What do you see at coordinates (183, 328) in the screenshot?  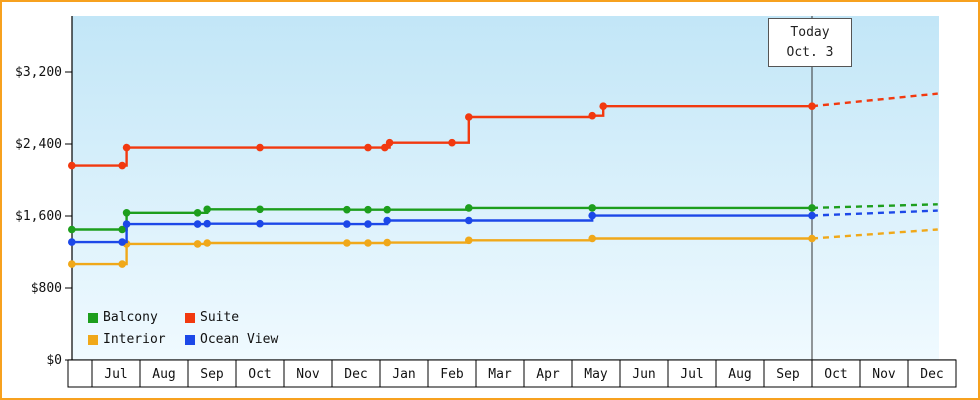 I see `chart-legend: Balcony Suite Interior Ocean View` at bounding box center [183, 328].